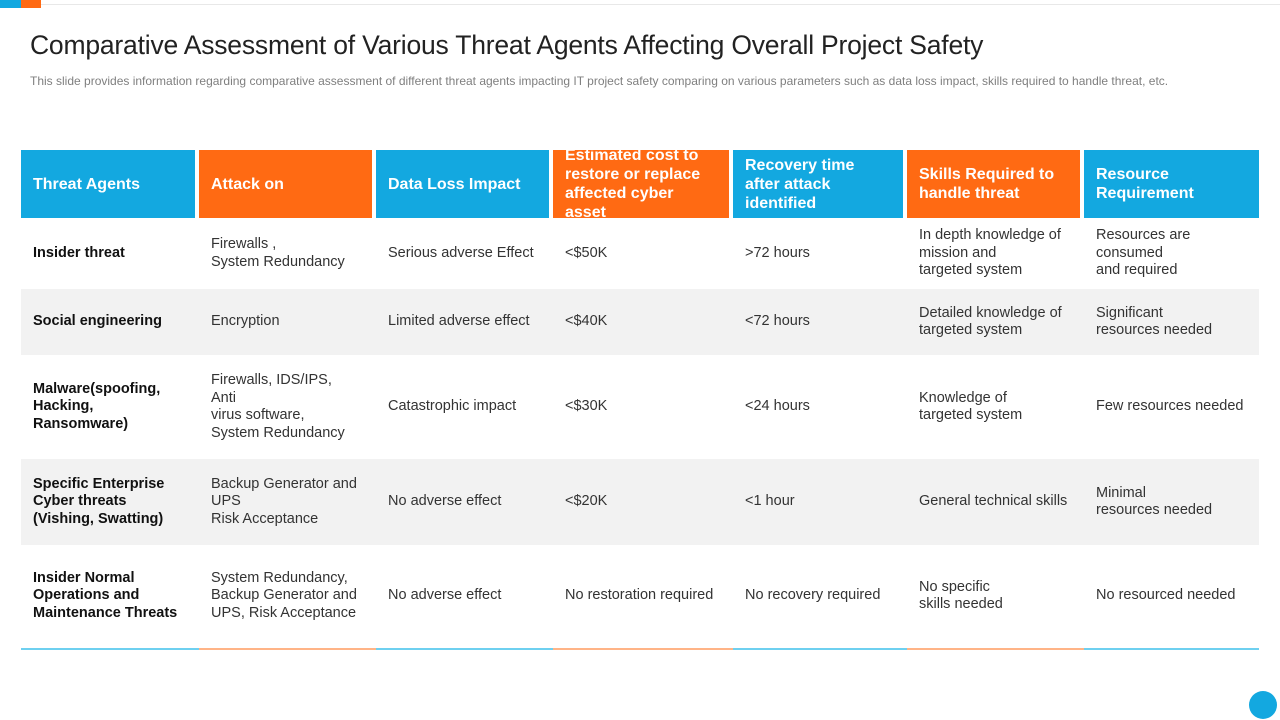  Describe the element at coordinates (770, 501) in the screenshot. I see `cell-recovery-time: <1 hour` at that location.